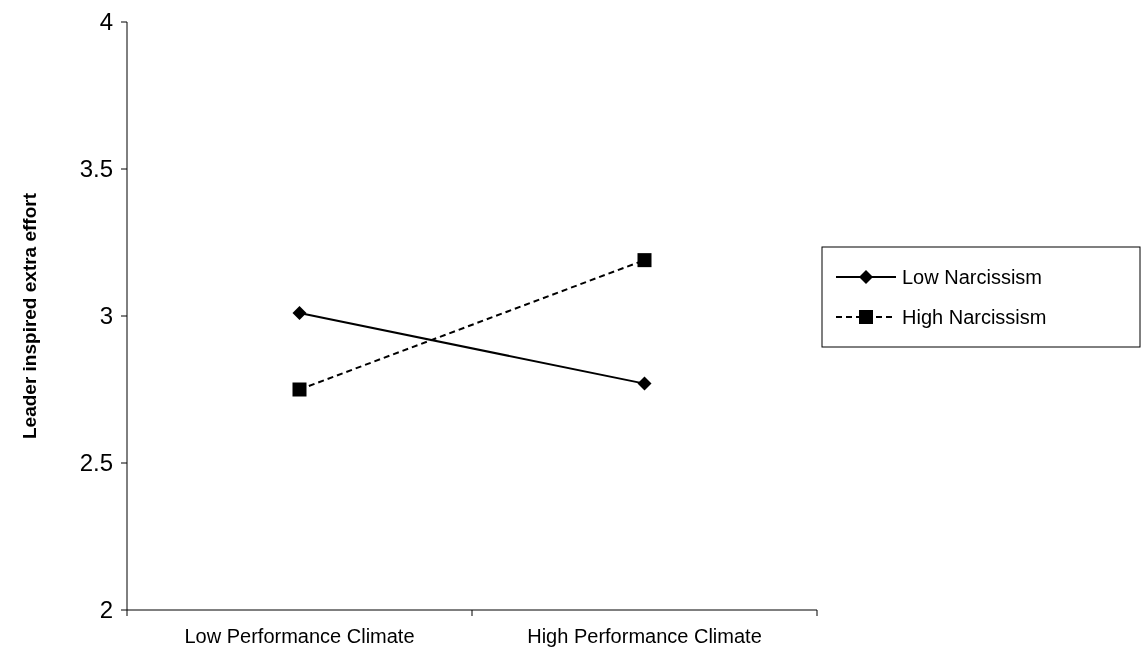  What do you see at coordinates (106, 22) in the screenshot?
I see `y-tick-label: 4` at bounding box center [106, 22].